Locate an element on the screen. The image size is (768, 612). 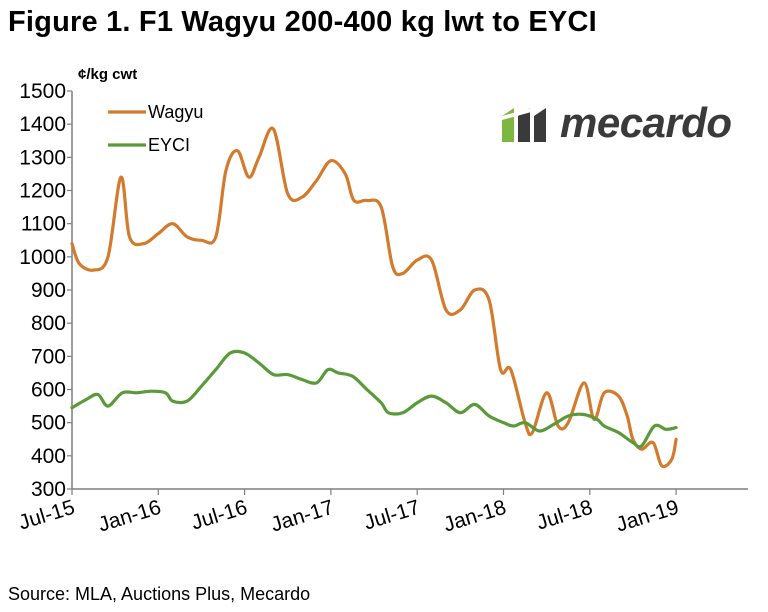
y-tick-label: 300 is located at coordinates (48, 489).